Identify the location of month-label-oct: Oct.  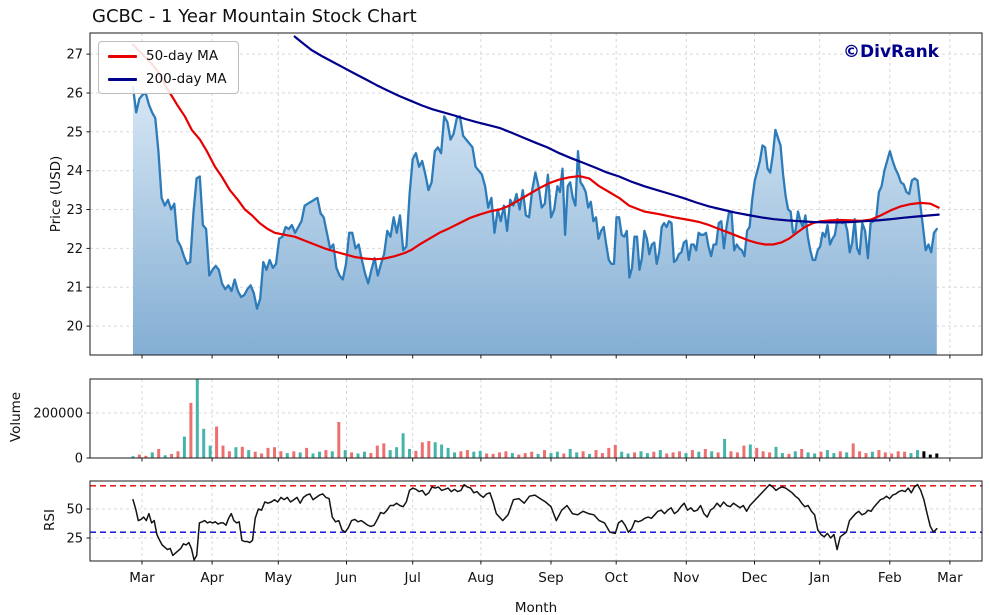
(616, 578).